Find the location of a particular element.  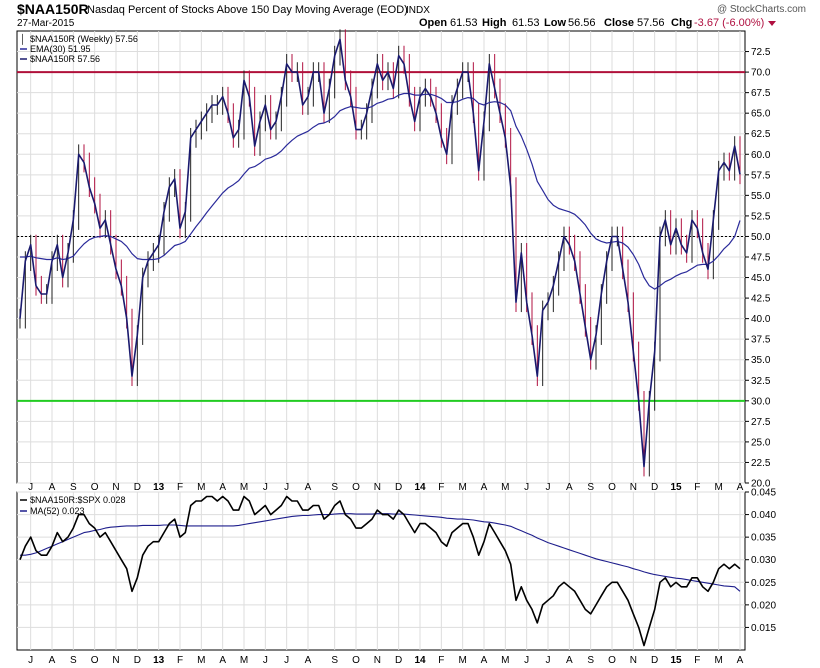

open-label: Open is located at coordinates (433, 23).